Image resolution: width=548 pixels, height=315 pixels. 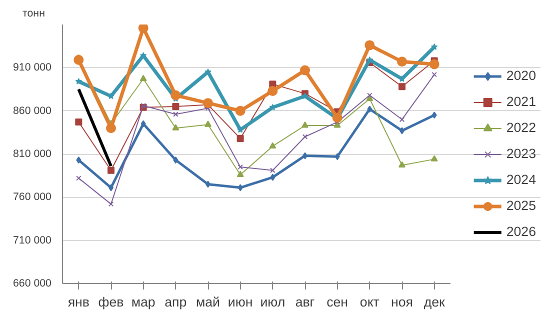 What do you see at coordinates (34, 14) in the screenshot?
I see `y-axis-title: тонн` at bounding box center [34, 14].